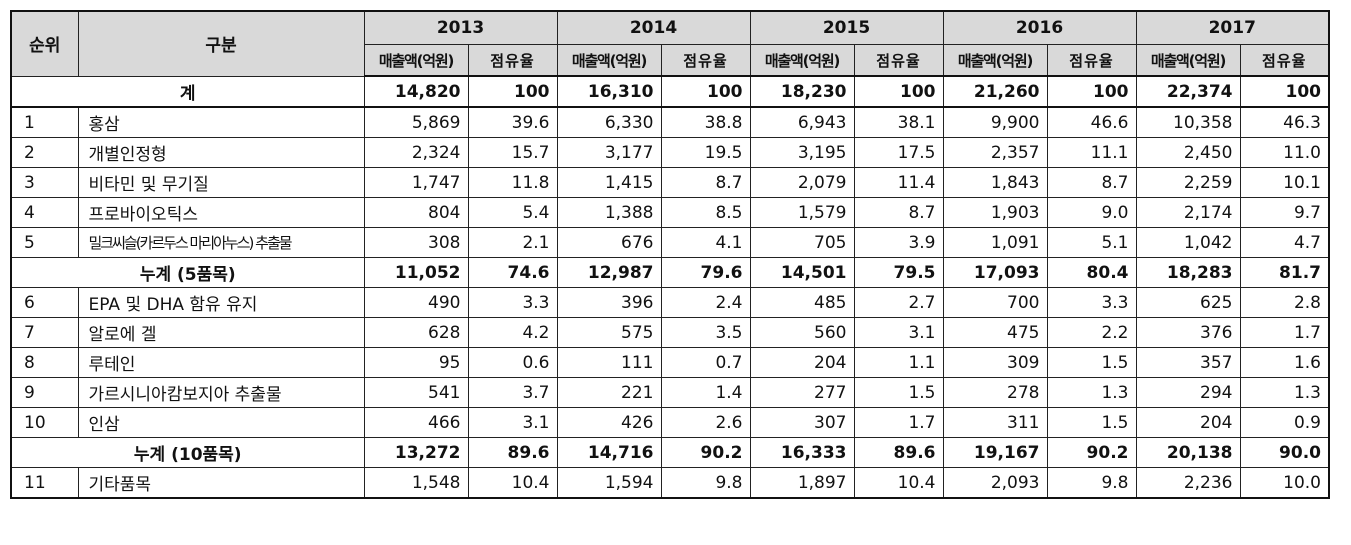  What do you see at coordinates (995, 242) in the screenshot?
I see `sales-cell: 1,091` at bounding box center [995, 242].